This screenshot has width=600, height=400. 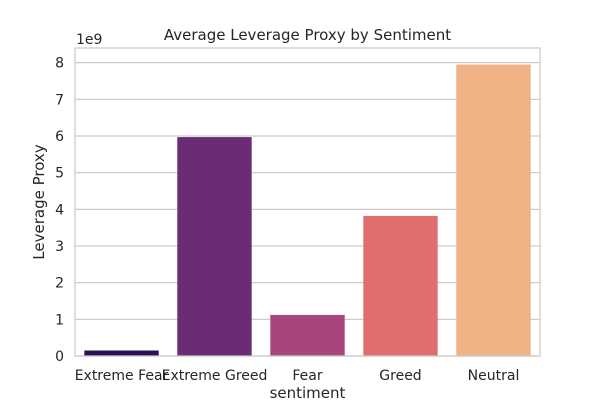 What do you see at coordinates (308, 392) in the screenshot?
I see `x-axis-label: sentiment` at bounding box center [308, 392].